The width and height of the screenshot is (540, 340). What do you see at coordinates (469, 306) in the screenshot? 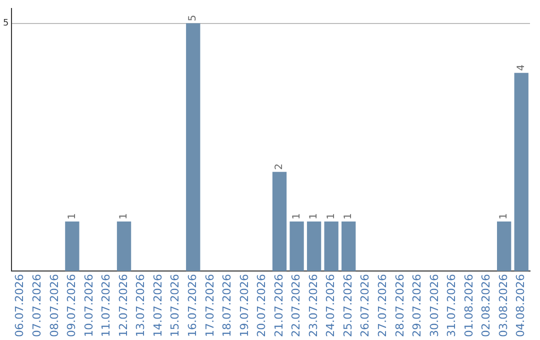
I see `x-tick-label: 01.08.2026` at bounding box center [469, 306].